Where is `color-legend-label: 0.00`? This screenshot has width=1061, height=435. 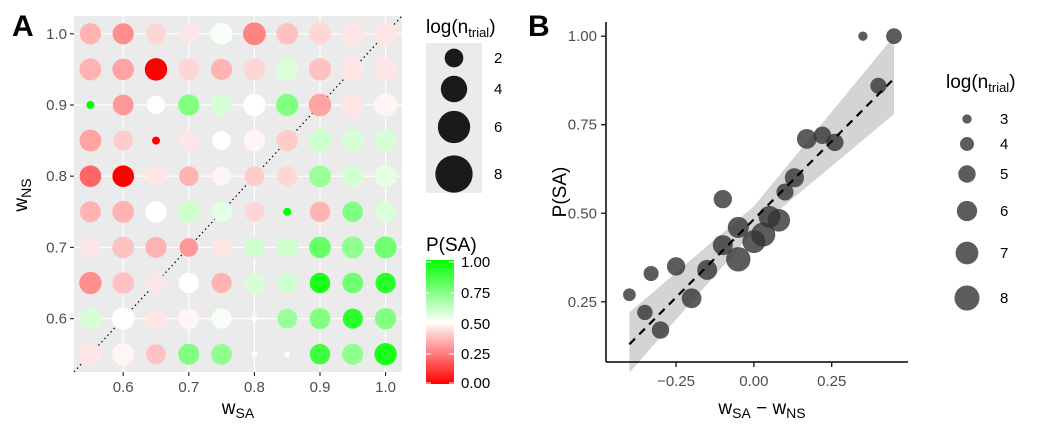 color-legend-label: 0.00 is located at coordinates (475, 383).